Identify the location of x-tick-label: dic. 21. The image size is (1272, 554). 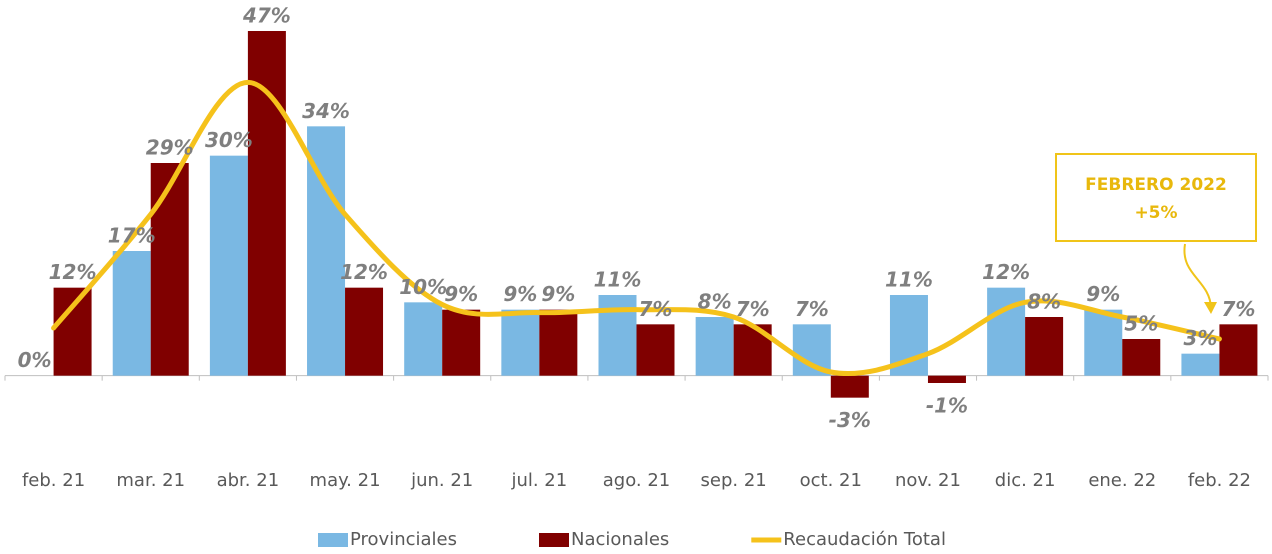
(1025, 480).